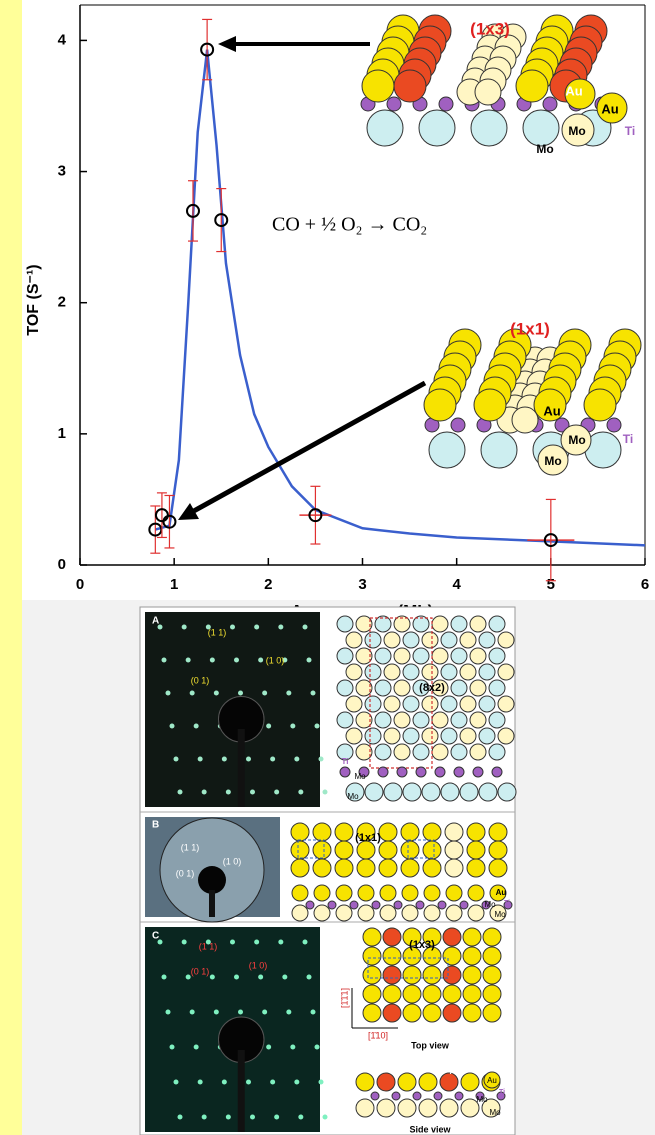 This screenshot has width=655, height=1135. I want to click on y-tick-label: 0, so click(62, 564).